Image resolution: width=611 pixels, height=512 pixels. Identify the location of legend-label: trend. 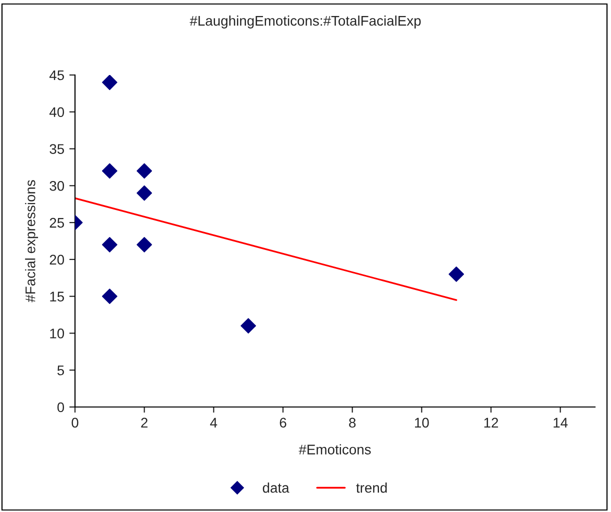
(371, 487).